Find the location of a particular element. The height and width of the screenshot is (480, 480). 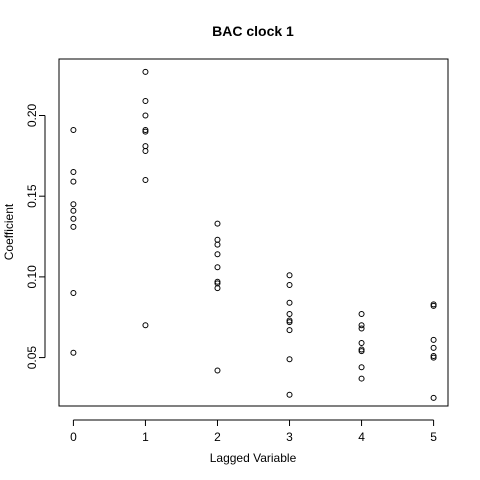

x-tick-label: 5 is located at coordinates (433, 437).